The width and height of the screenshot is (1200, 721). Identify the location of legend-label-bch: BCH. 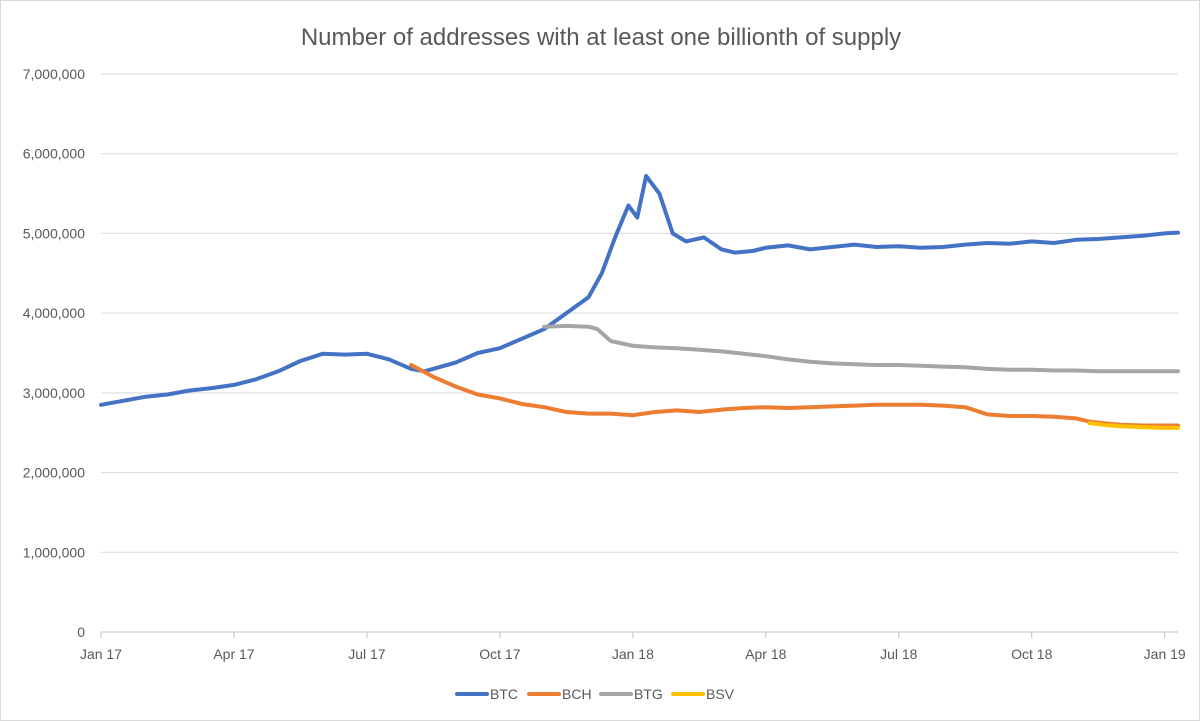
(577, 694).